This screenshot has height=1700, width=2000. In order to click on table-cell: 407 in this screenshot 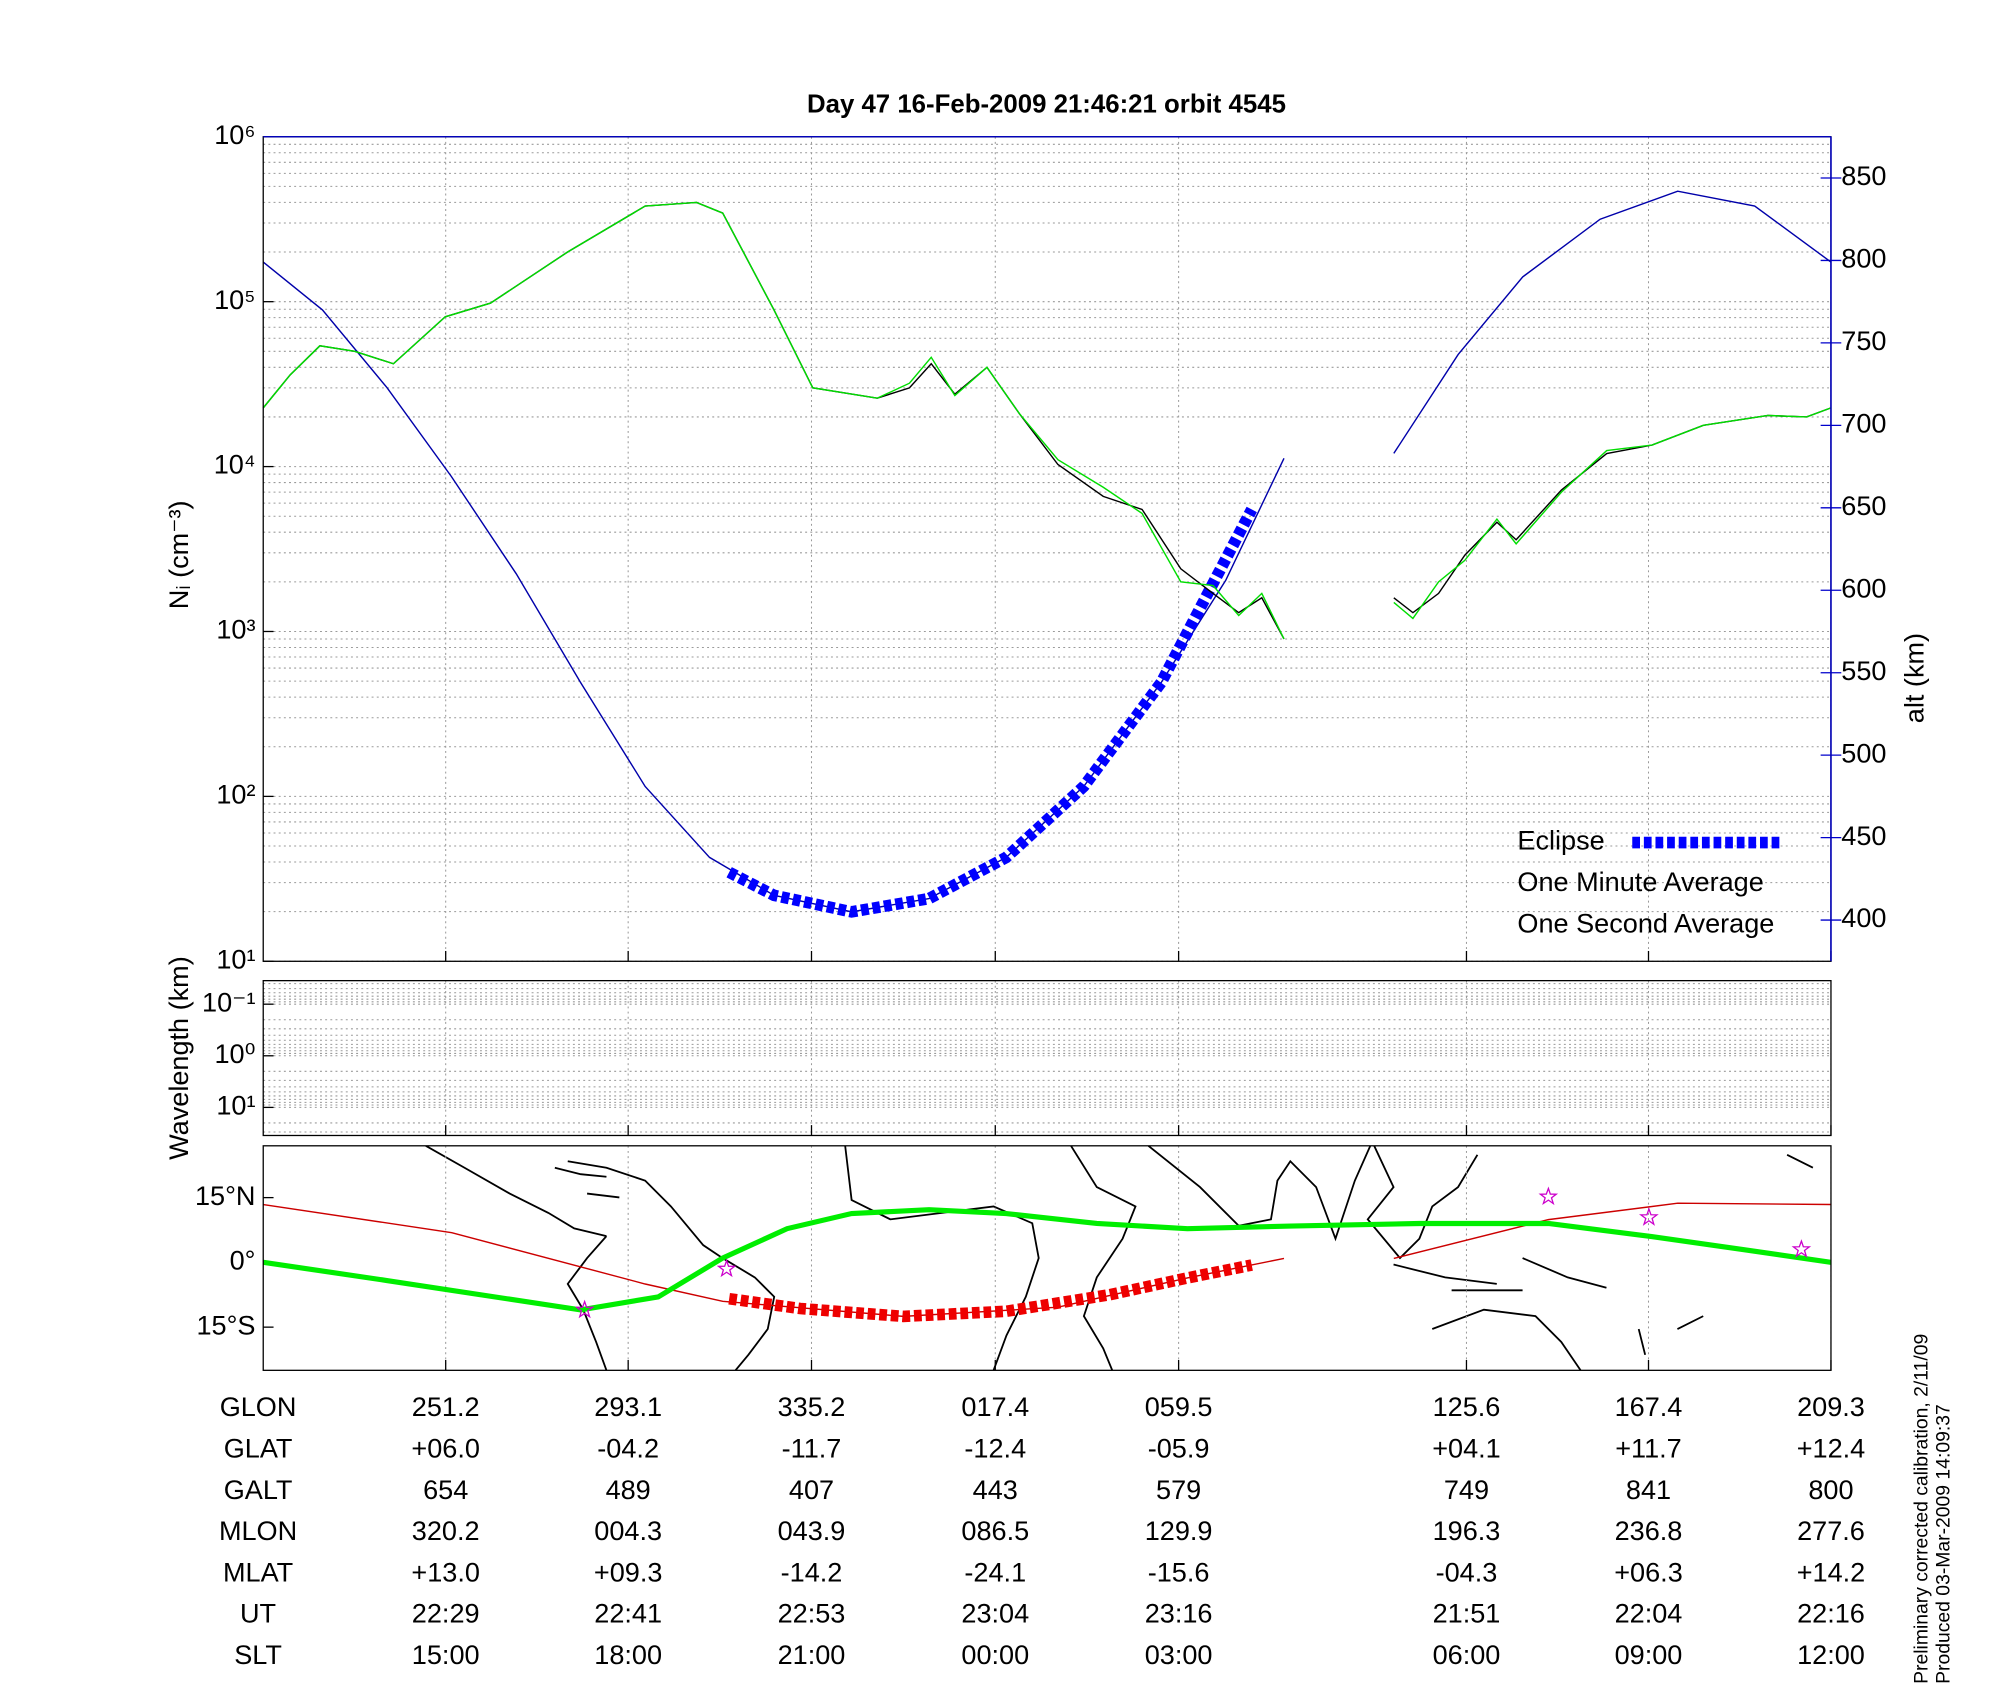, I will do `click(811, 1489)`.